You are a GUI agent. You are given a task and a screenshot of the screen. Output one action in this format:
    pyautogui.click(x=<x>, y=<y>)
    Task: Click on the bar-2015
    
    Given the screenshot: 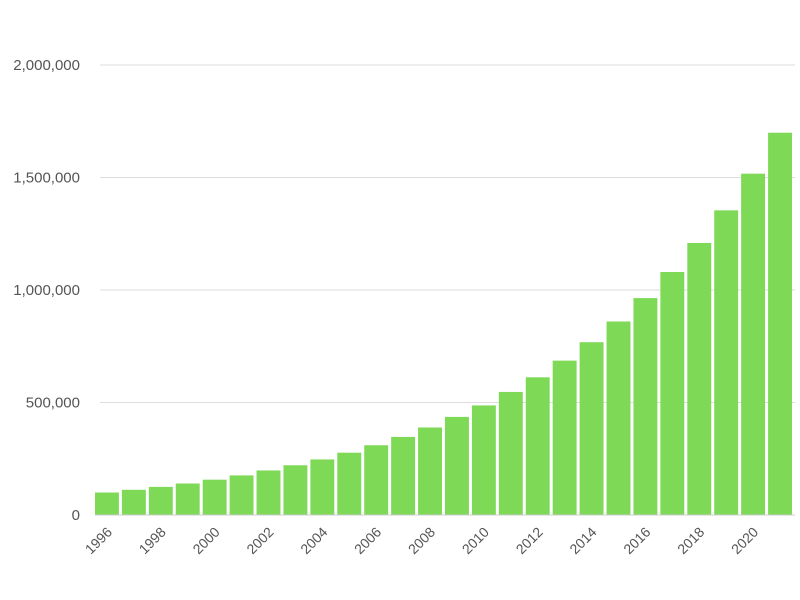 What is the action you would take?
    pyautogui.click(x=618, y=418)
    